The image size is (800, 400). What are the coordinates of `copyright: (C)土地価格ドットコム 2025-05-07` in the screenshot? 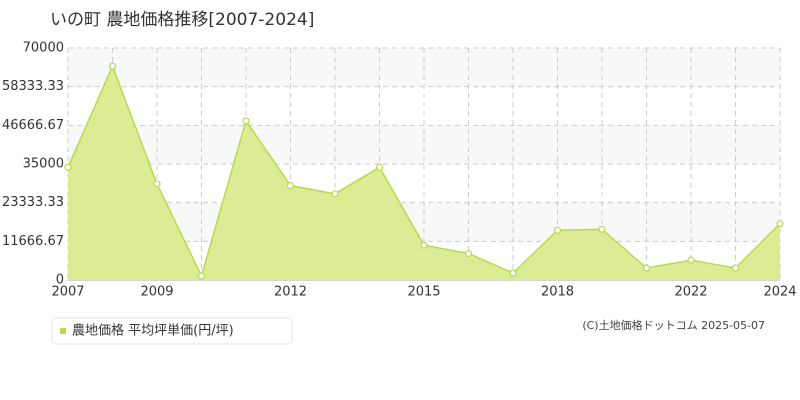 It's located at (673, 325).